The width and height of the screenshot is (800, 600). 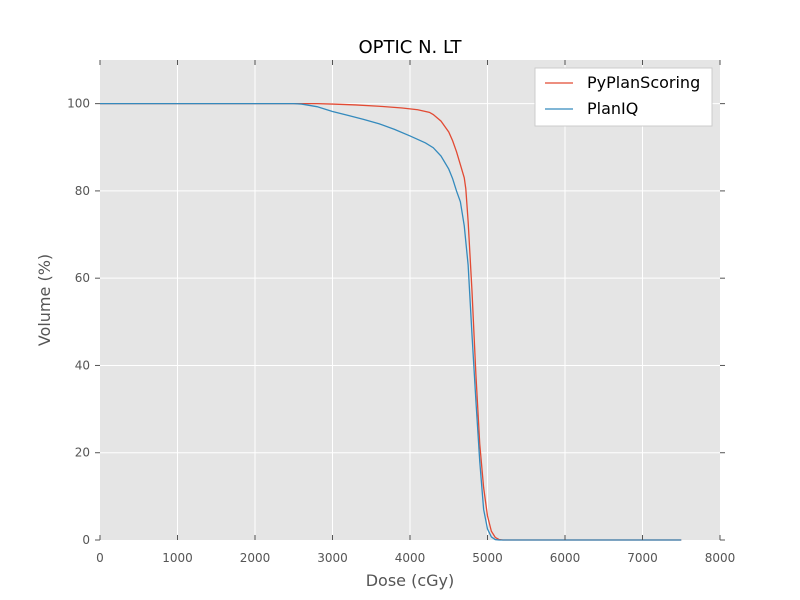 I want to click on x-axis-label: Dose (cGy), so click(x=410, y=580).